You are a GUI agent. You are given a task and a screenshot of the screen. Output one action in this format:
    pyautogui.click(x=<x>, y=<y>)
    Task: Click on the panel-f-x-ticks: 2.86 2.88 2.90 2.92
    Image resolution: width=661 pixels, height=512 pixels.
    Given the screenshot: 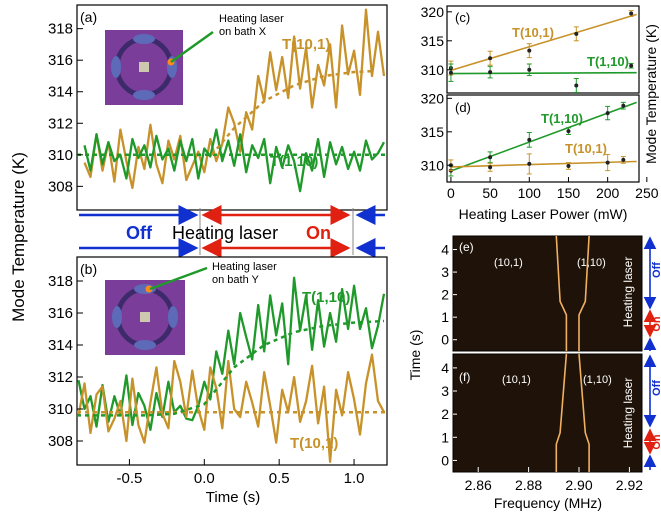 What is the action you would take?
    pyautogui.click(x=554, y=480)
    